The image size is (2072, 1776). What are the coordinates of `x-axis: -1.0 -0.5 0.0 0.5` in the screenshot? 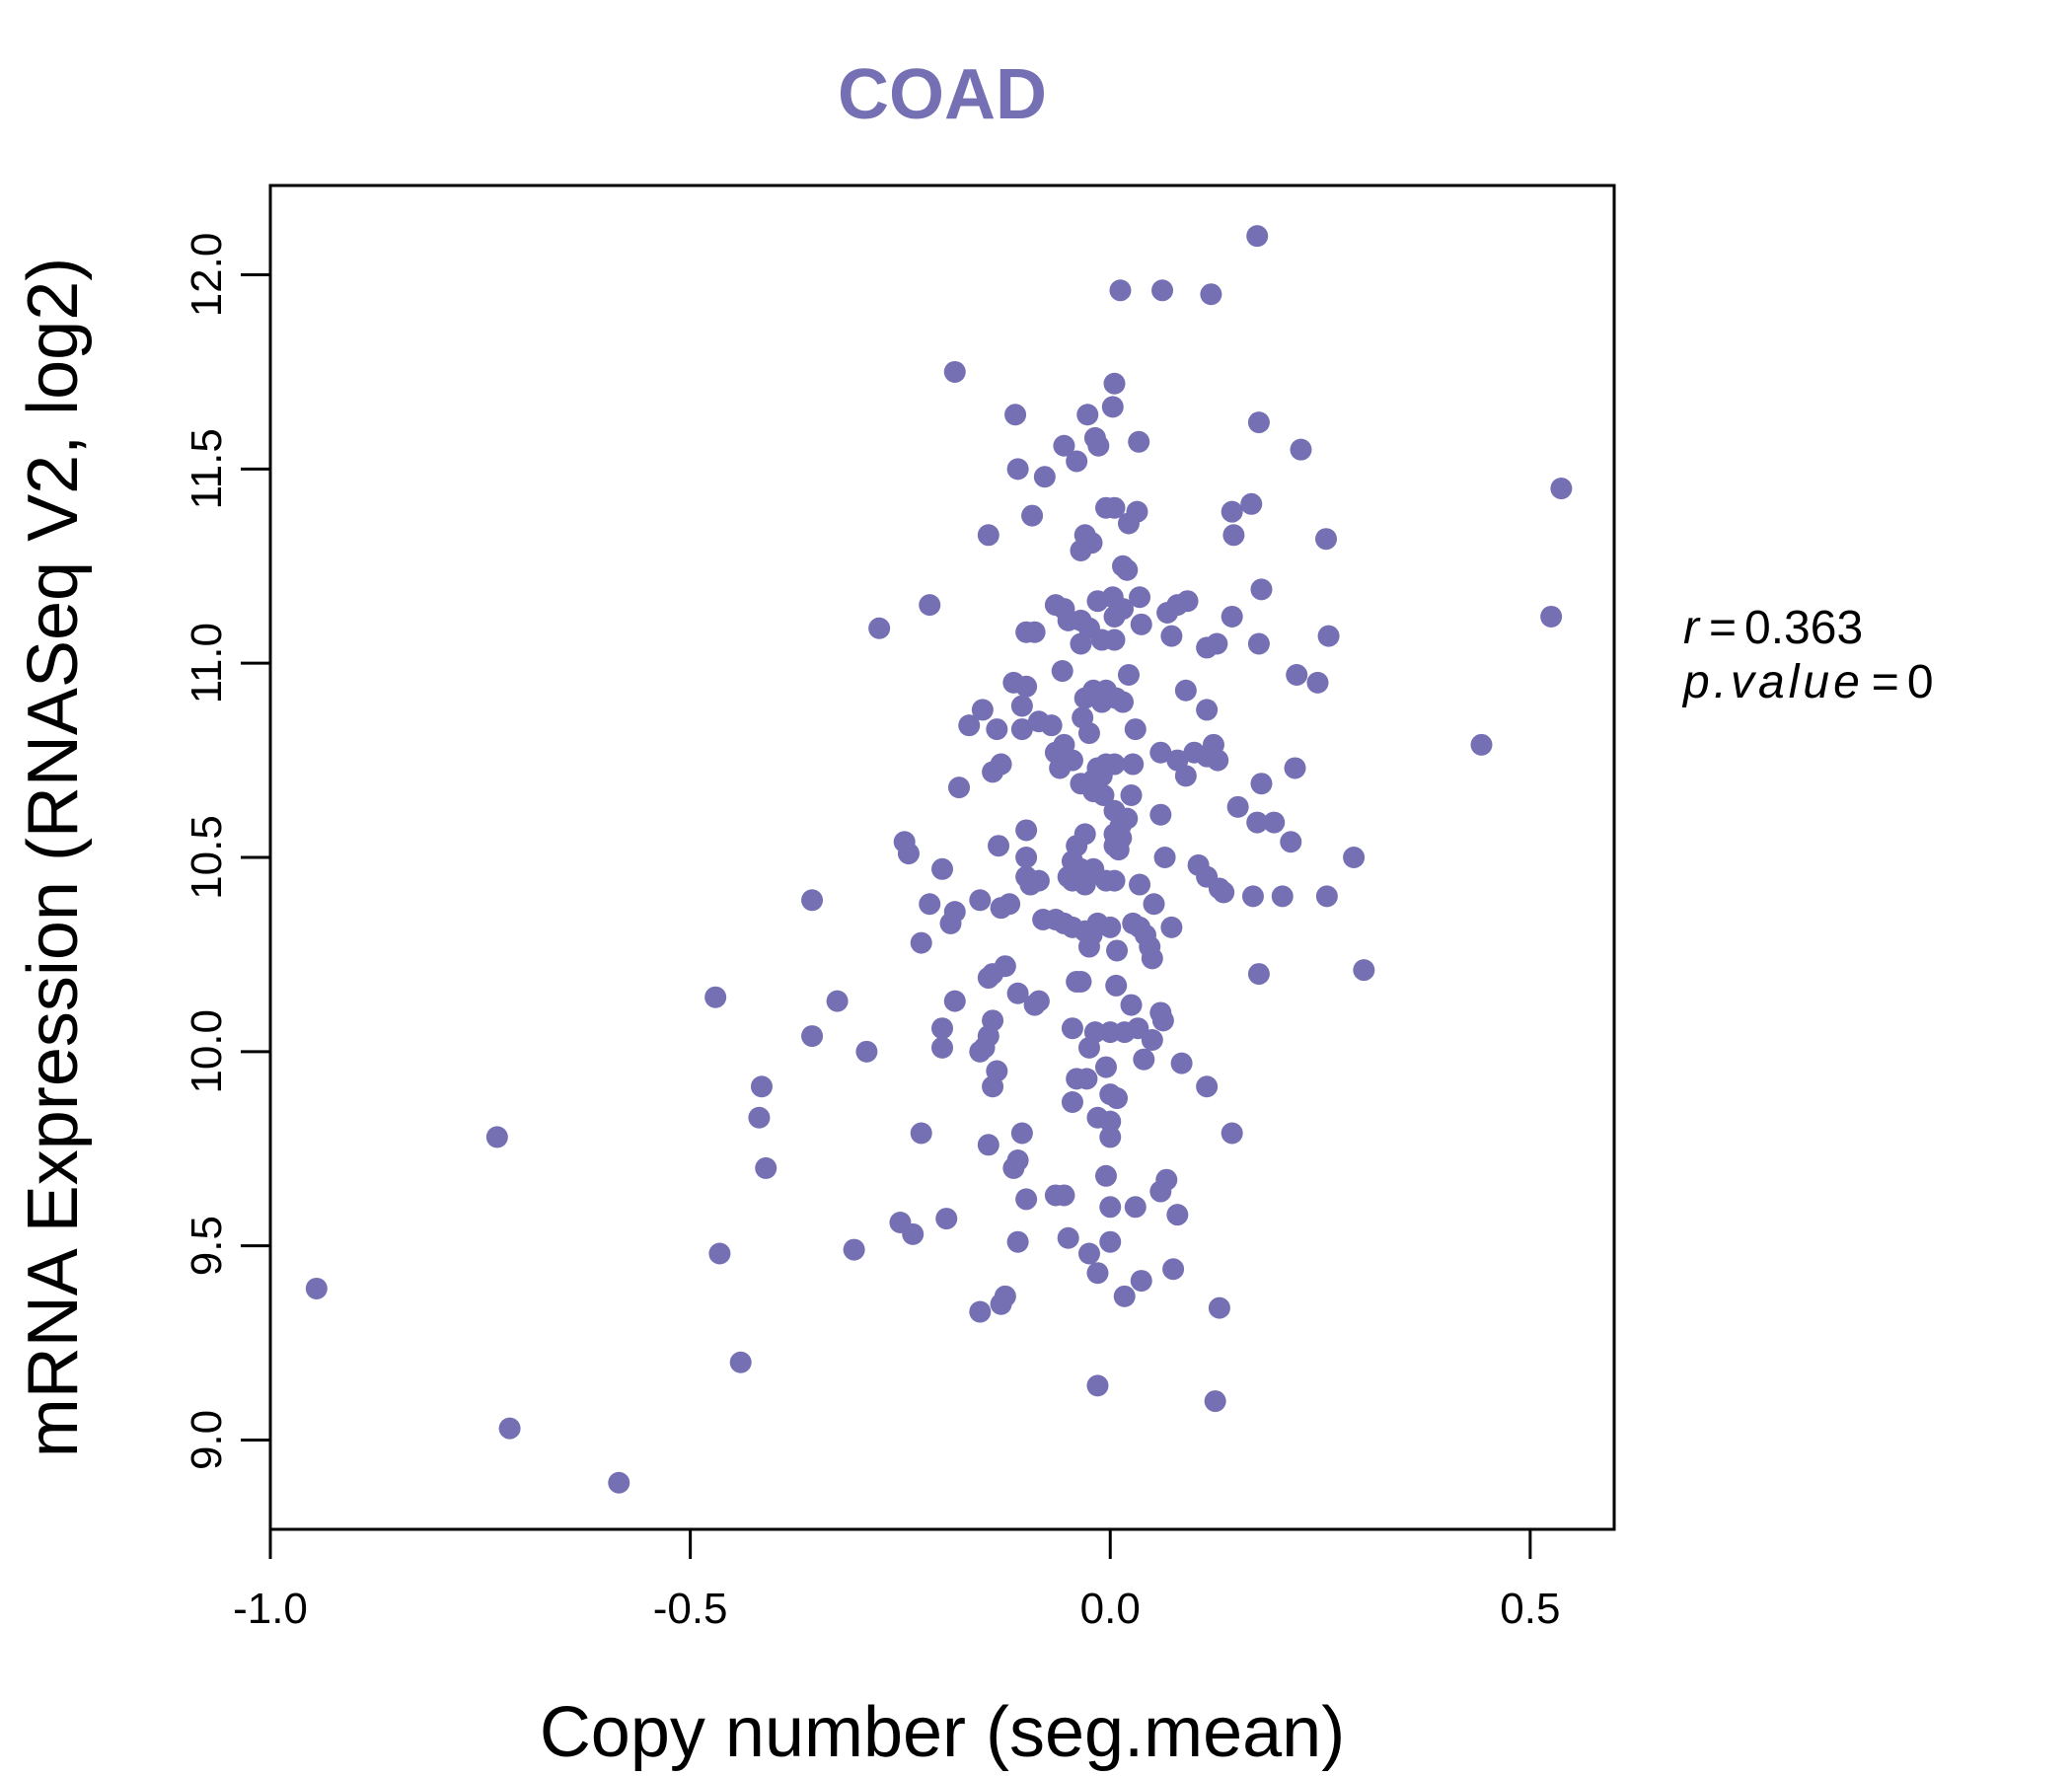 It's located at (896, 1580).